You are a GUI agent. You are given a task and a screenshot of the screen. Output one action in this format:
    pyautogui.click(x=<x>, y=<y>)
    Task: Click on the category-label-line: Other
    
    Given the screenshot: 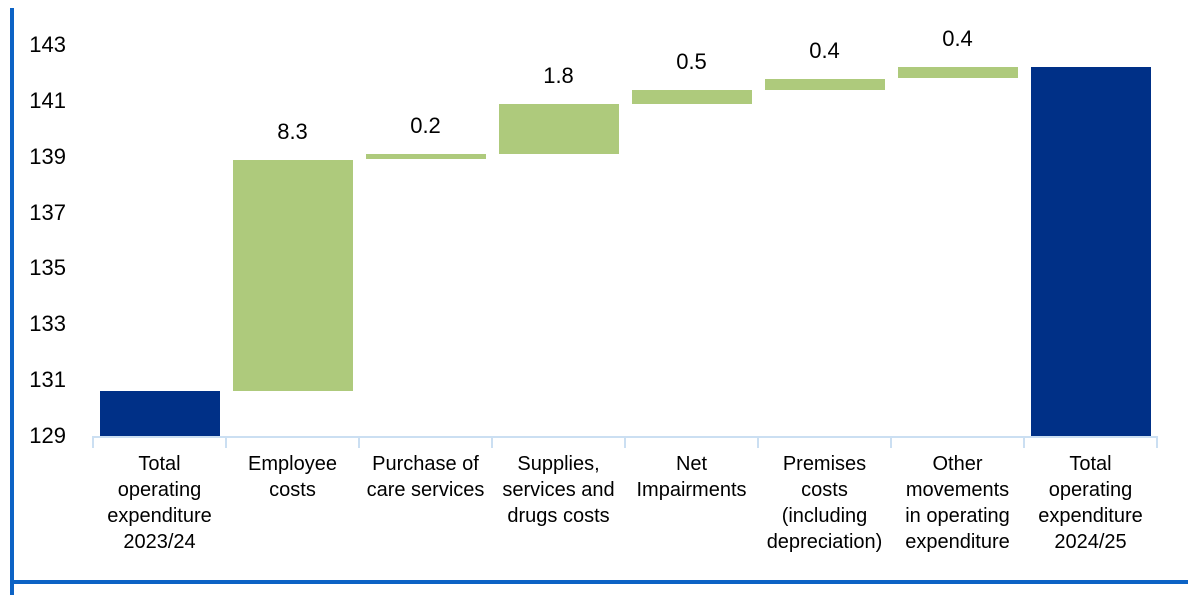 What is the action you would take?
    pyautogui.click(x=957, y=464)
    